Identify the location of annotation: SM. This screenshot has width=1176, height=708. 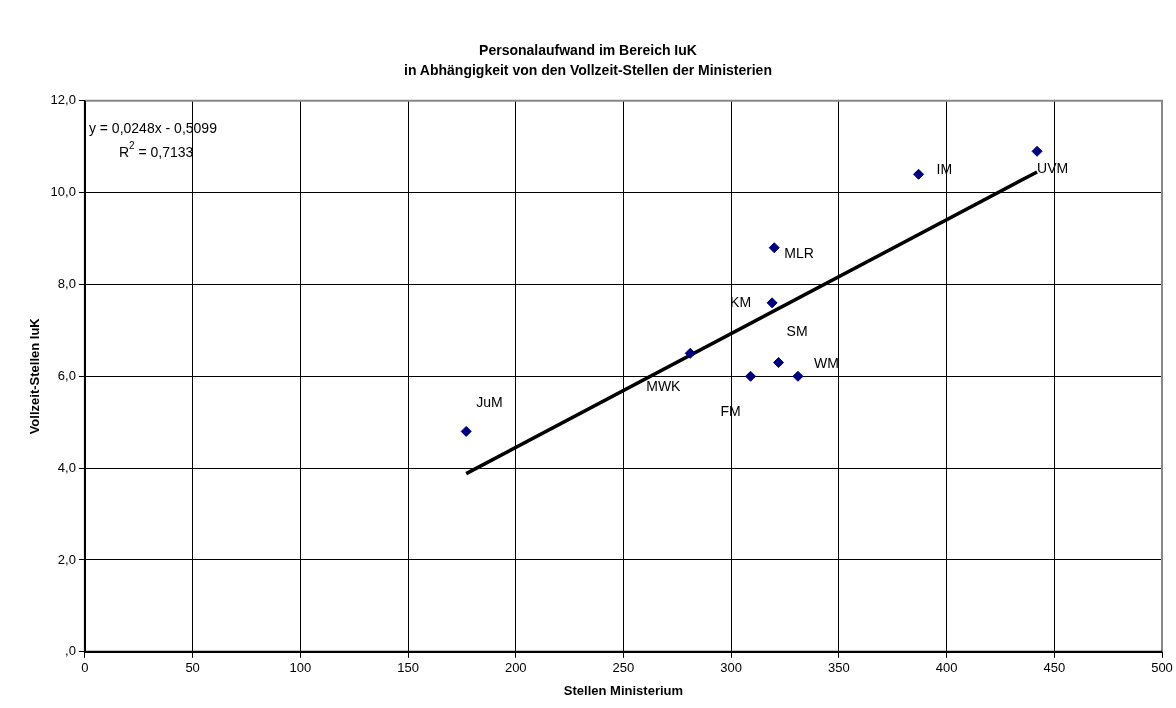
(797, 331).